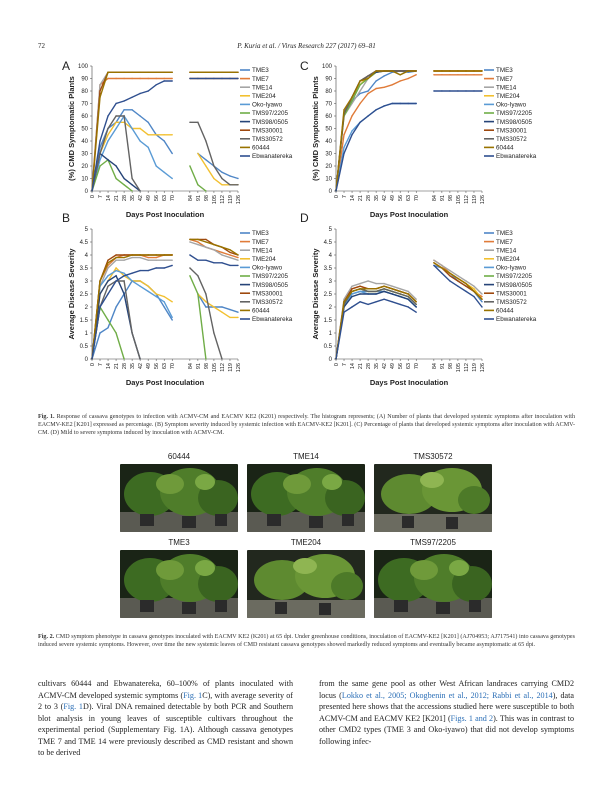  What do you see at coordinates (239, 199) in the screenshot?
I see `x-tick-label: 126` at bounding box center [239, 199].